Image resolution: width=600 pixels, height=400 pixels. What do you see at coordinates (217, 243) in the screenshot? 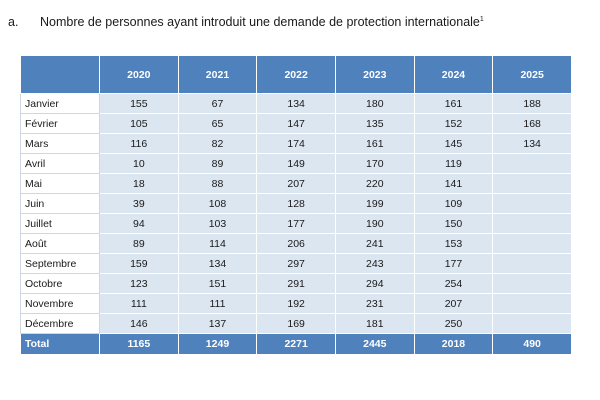
I see `value-cell: 114` at bounding box center [217, 243].